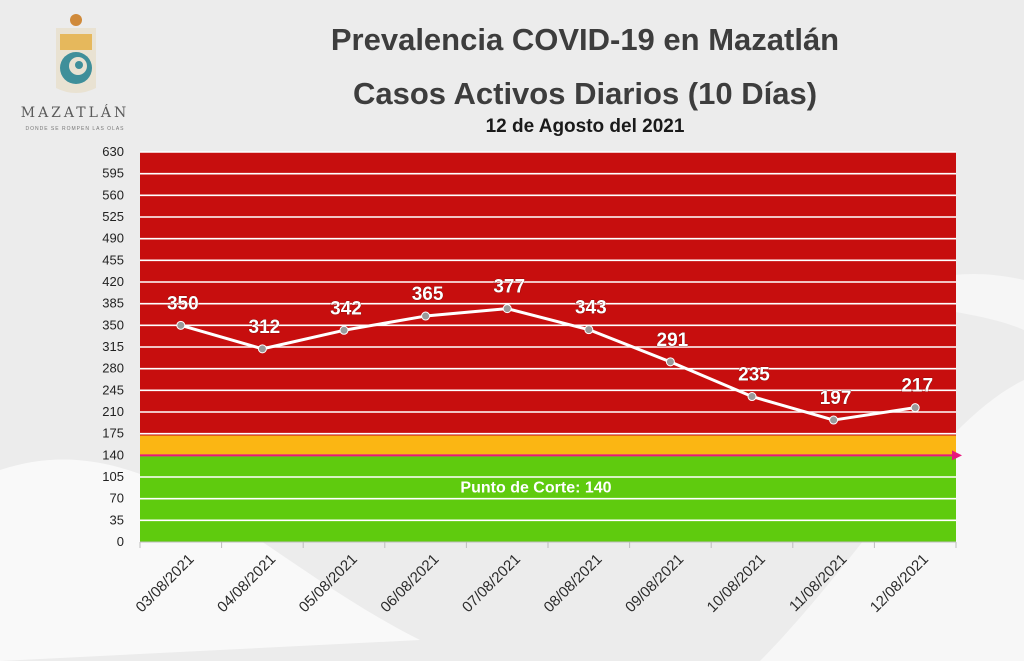 The width and height of the screenshot is (1024, 661). Describe the element at coordinates (113, 238) in the screenshot. I see `y-tick-label: 490` at that location.